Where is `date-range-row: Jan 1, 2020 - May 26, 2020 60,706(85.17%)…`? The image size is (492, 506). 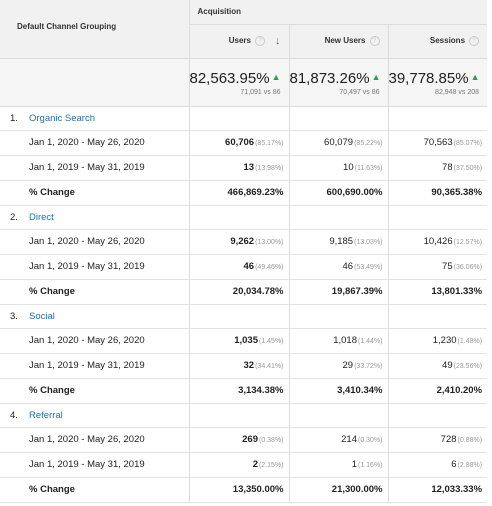 date-range-row: Jan 1, 2020 - May 26, 2020 60,706(85.17%)… is located at coordinates (244, 143).